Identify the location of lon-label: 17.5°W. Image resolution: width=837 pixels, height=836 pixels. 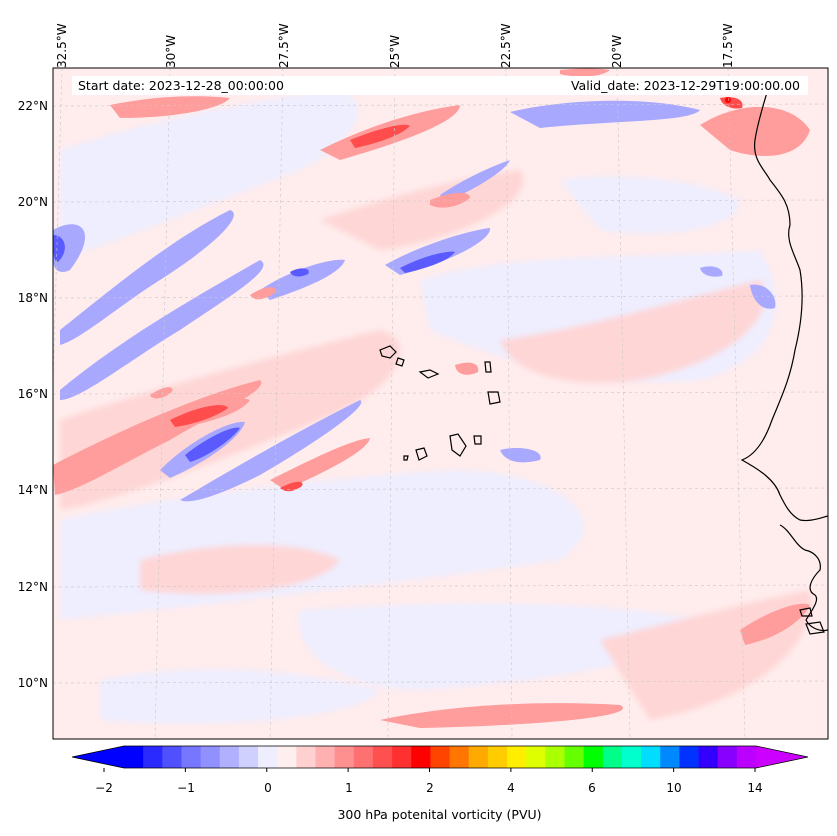
(728, 45).